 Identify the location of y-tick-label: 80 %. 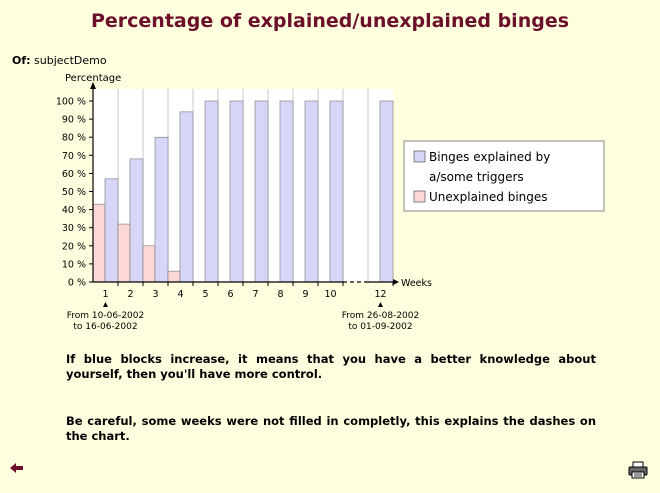
(74, 138).